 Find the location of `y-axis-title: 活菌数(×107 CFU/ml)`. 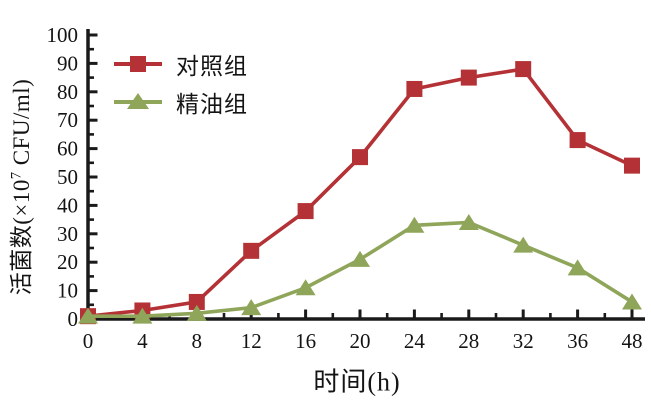

y-axis-title: 活菌数(×107 CFU/ml) is located at coordinates (19, 187).